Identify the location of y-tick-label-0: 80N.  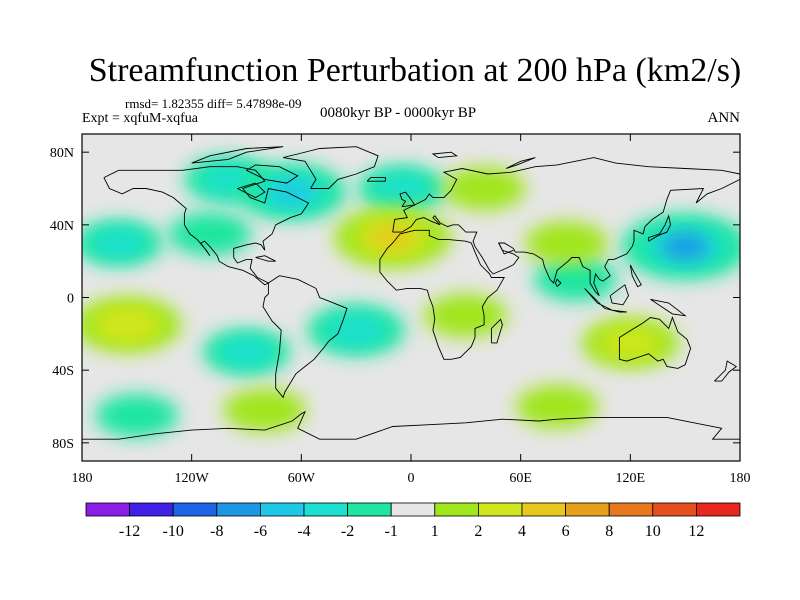
(62, 153).